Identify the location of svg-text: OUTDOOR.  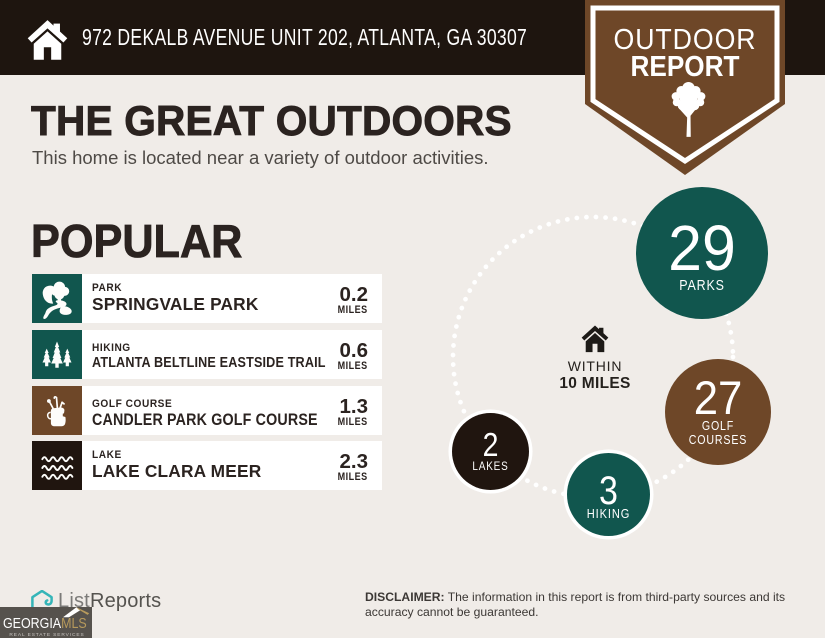
(685, 40).